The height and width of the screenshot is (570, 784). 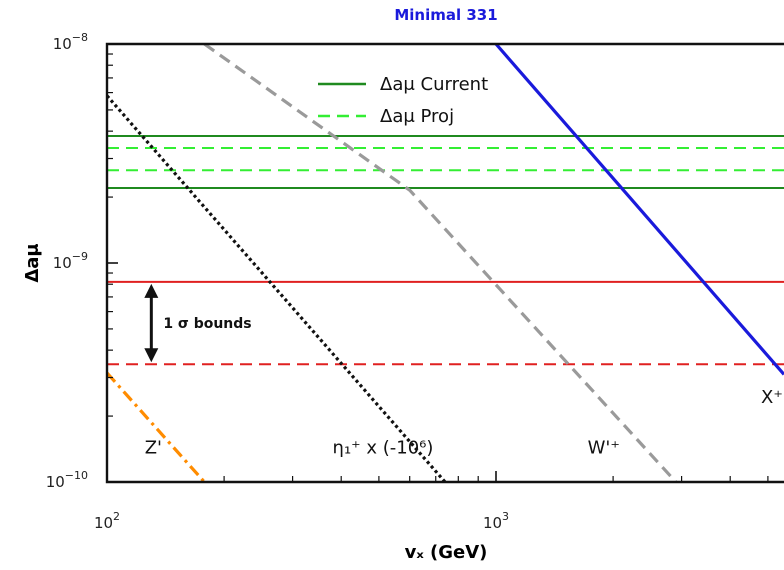 What do you see at coordinates (62, 263) in the screenshot?
I see `y-tick-base-1: 10` at bounding box center [62, 263].